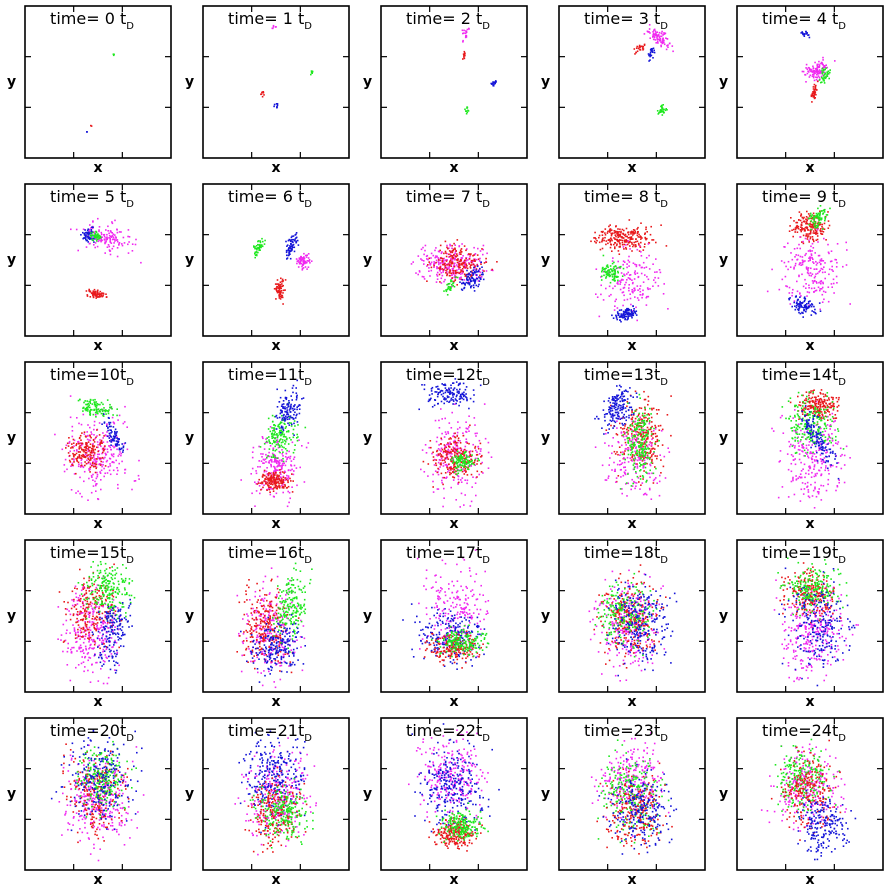 This screenshot has height=892, width=886. What do you see at coordinates (479, 71) in the screenshot?
I see `scatter-points` at bounding box center [479, 71].